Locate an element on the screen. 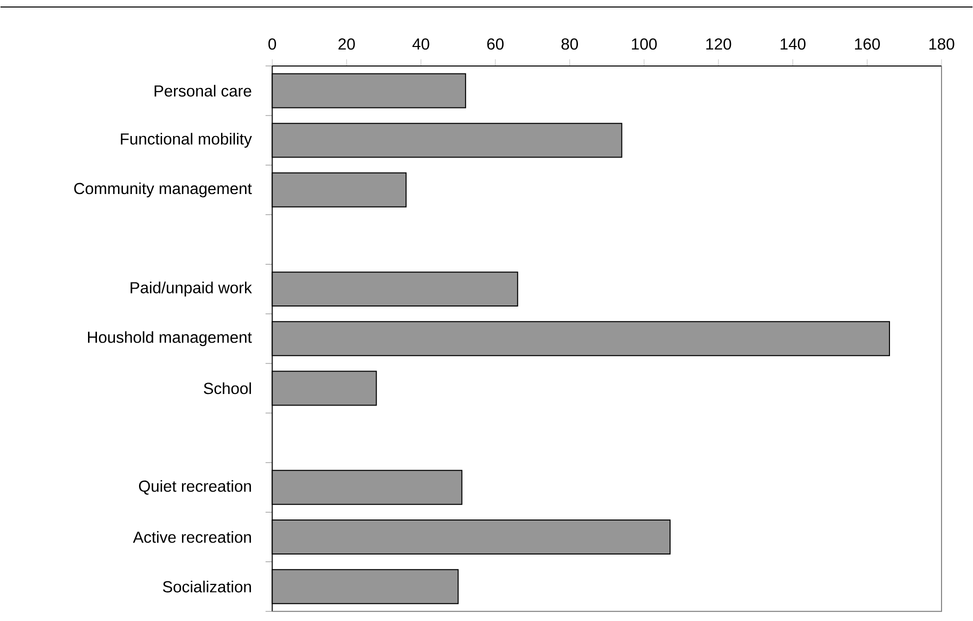 The image size is (973, 621). x-tick-label: 20 is located at coordinates (346, 44).